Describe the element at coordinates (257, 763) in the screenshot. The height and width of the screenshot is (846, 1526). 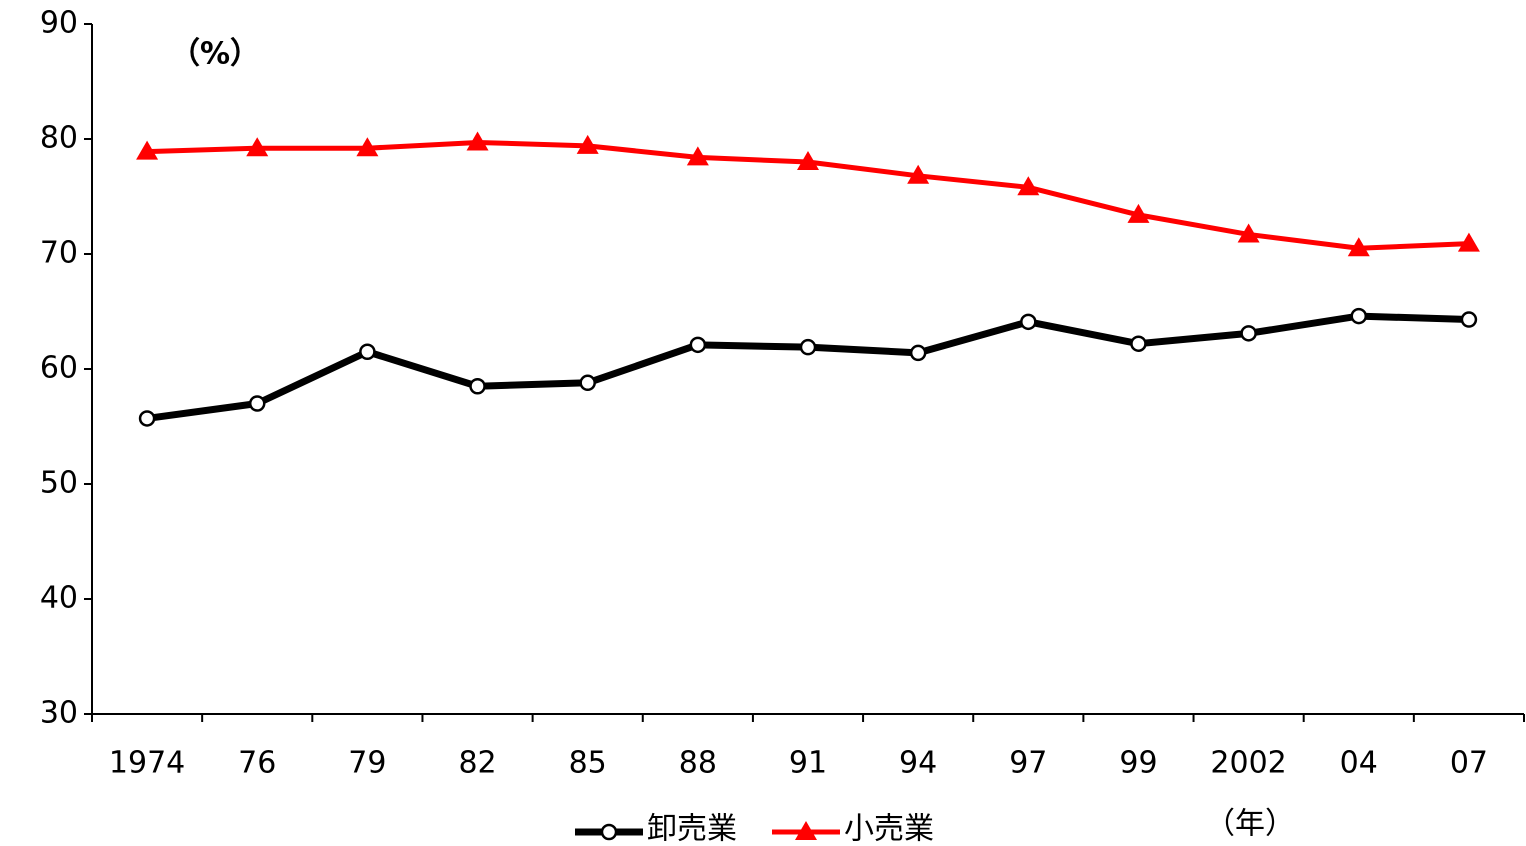
I see `x-tick-label: 76` at that location.